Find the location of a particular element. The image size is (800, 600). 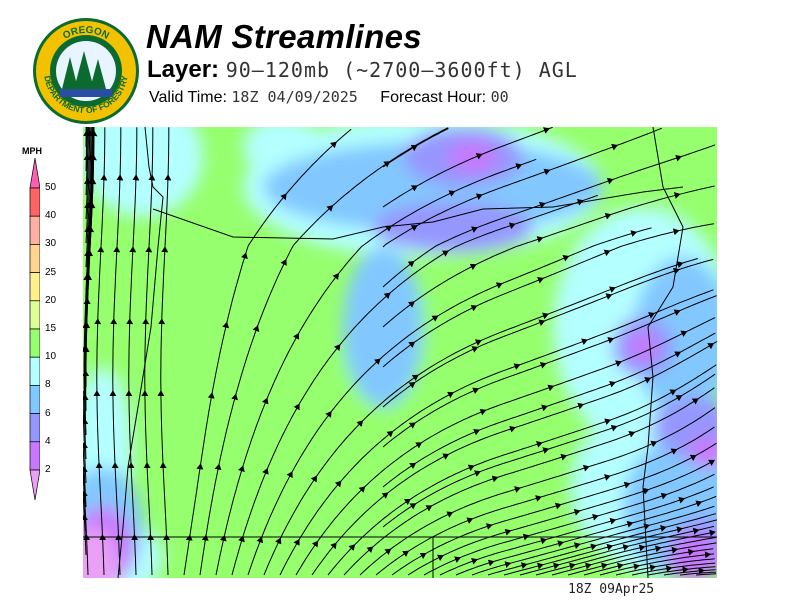

legend-label: 15 is located at coordinates (51, 328).